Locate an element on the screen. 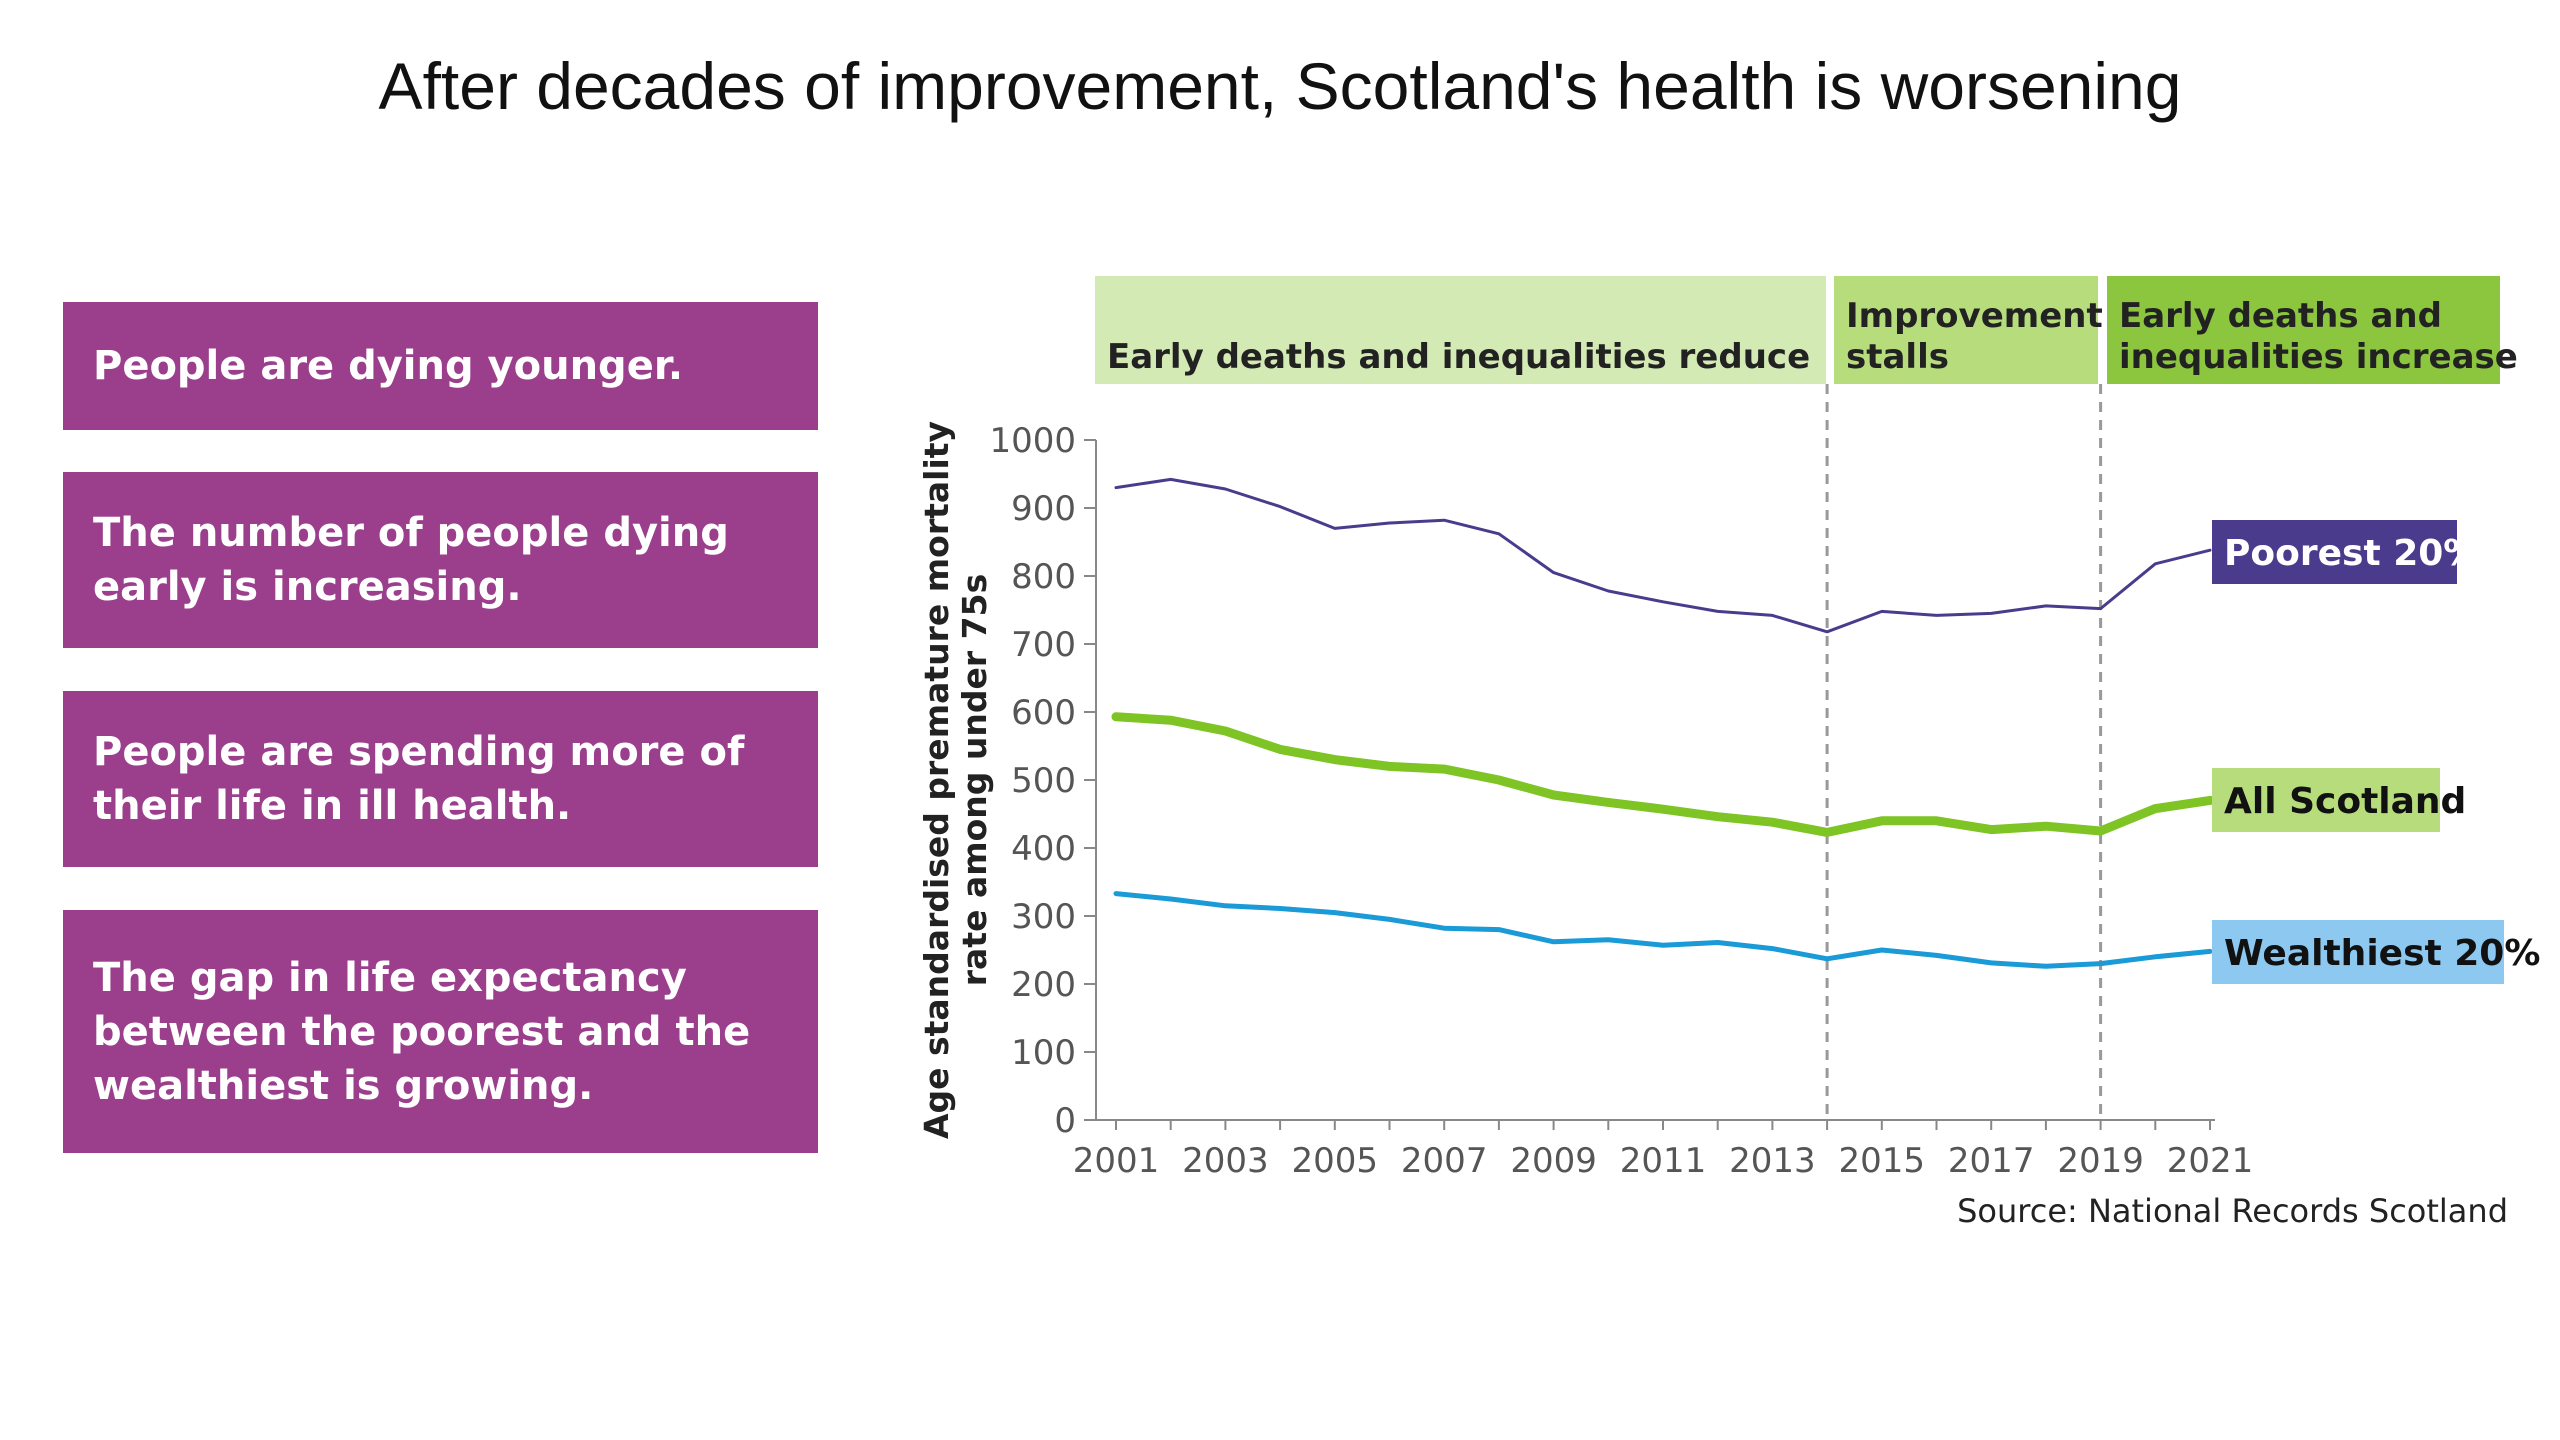  y-tick-label: 800 is located at coordinates (1043, 577).